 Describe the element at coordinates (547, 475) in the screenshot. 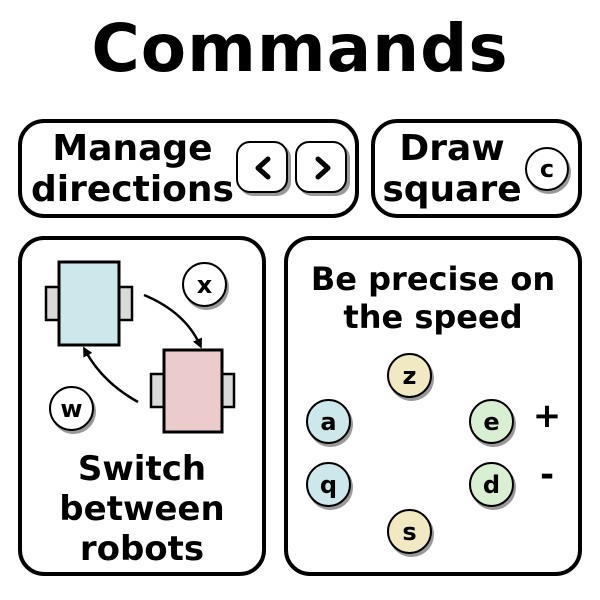

I see `minus-sign: -` at that location.